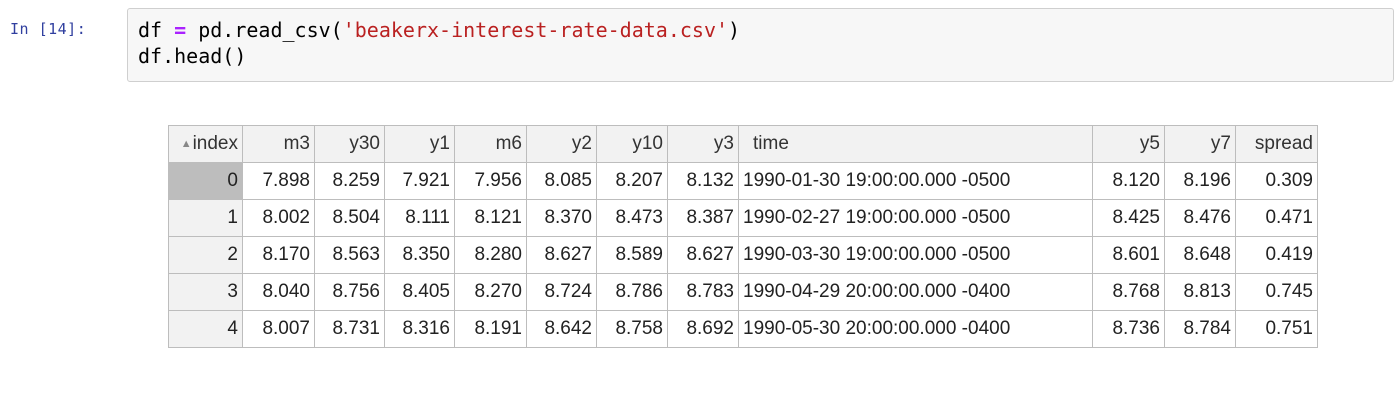 The height and width of the screenshot is (402, 1400). What do you see at coordinates (1128, 181) in the screenshot?
I see `table-cell: 8.120` at bounding box center [1128, 181].